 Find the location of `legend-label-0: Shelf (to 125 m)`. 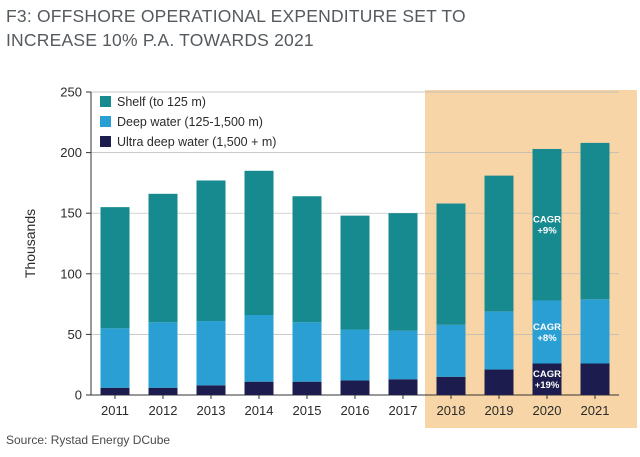

legend-label-0: Shelf (to 125 m) is located at coordinates (161, 102).